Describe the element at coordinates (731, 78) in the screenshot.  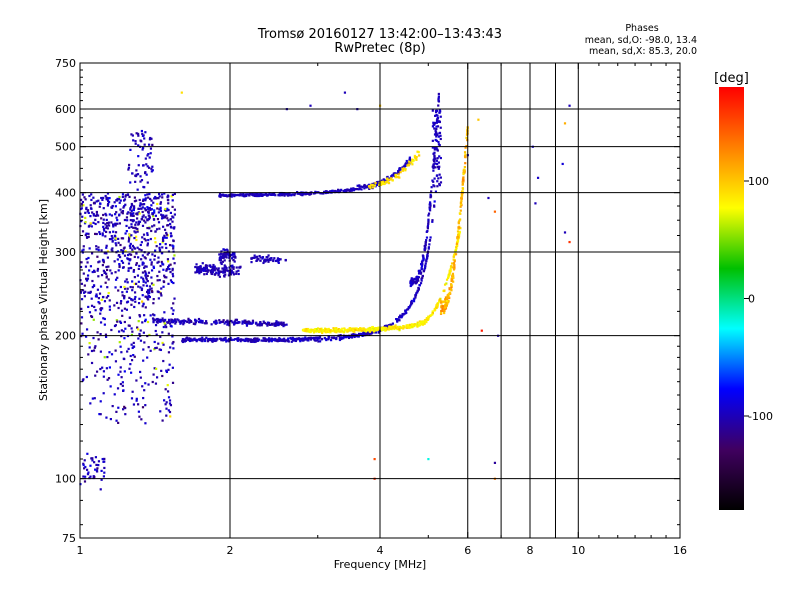
I see `colorbar-label: [deg]` at that location.